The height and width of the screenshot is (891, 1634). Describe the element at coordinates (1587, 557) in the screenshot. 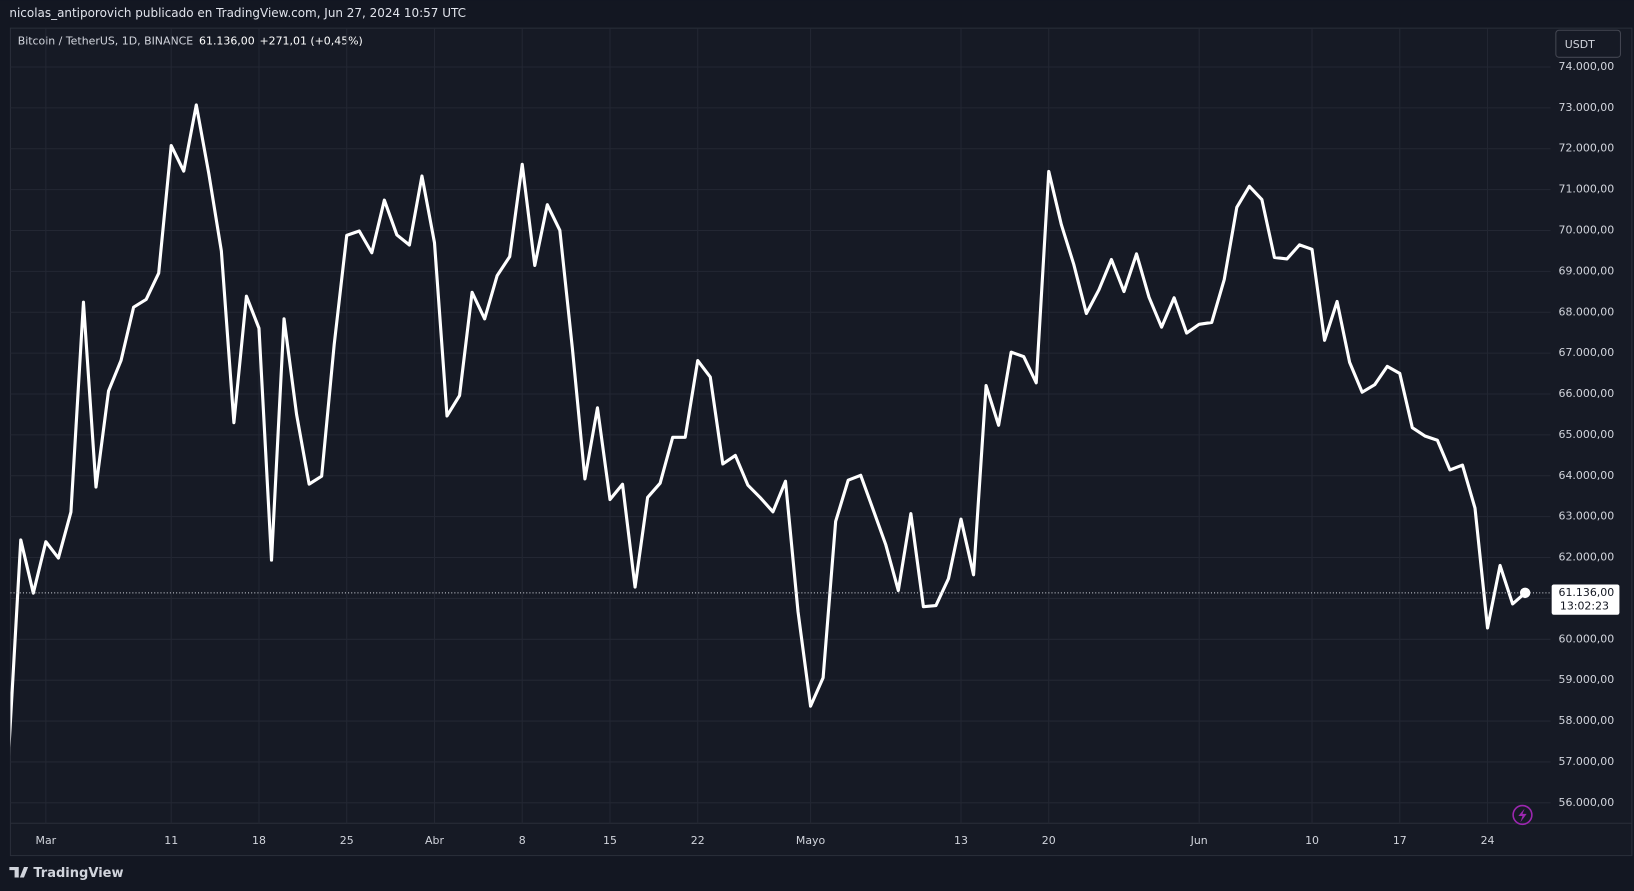

I see `y-tick-label: 62.000,00` at that location.